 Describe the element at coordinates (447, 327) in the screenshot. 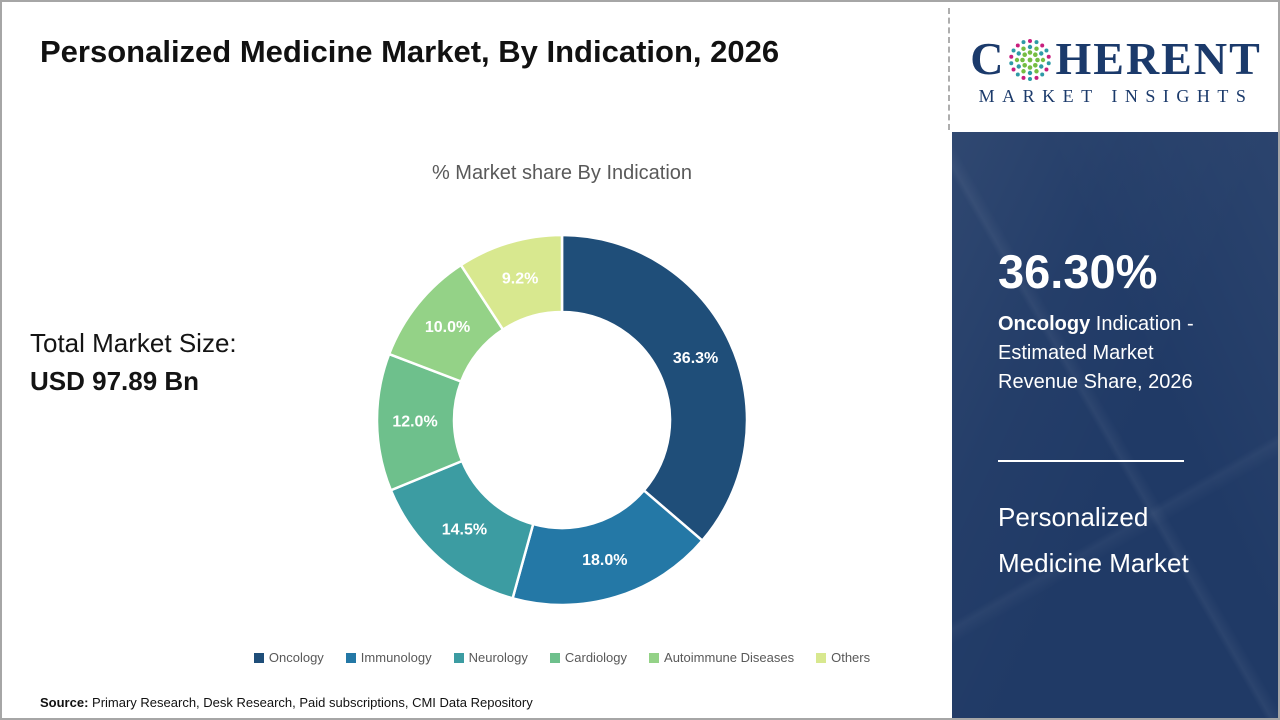

I see `donut-data-label: 10.0%` at that location.